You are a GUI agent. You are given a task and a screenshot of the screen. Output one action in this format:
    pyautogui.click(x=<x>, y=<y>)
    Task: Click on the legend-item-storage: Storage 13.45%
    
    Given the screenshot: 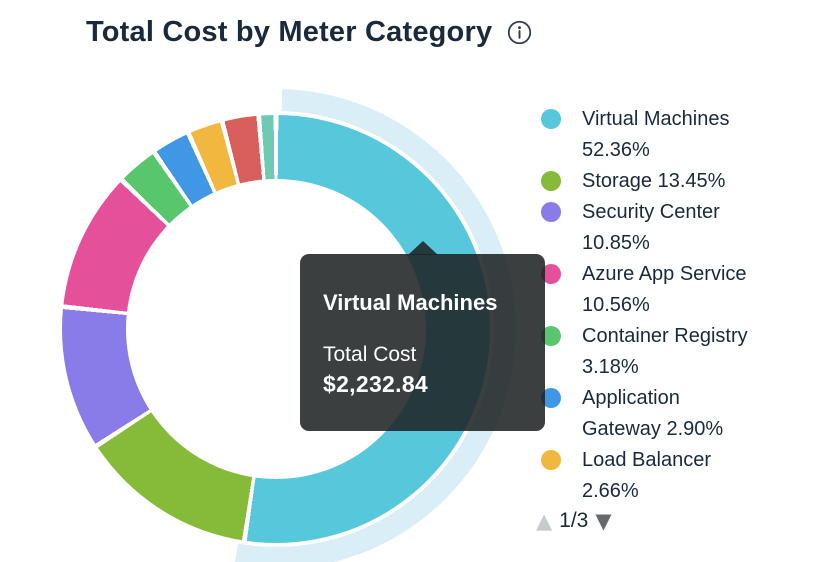 What is the action you would take?
    pyautogui.click(x=662, y=181)
    